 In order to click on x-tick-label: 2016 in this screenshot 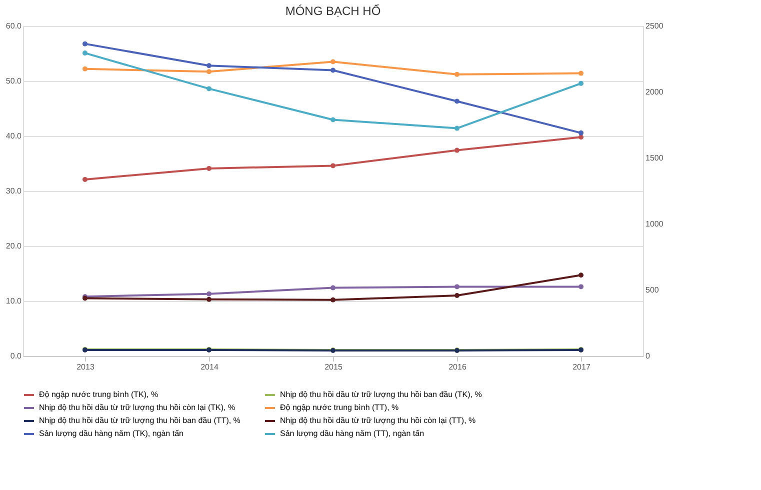, I will do `click(457, 367)`.